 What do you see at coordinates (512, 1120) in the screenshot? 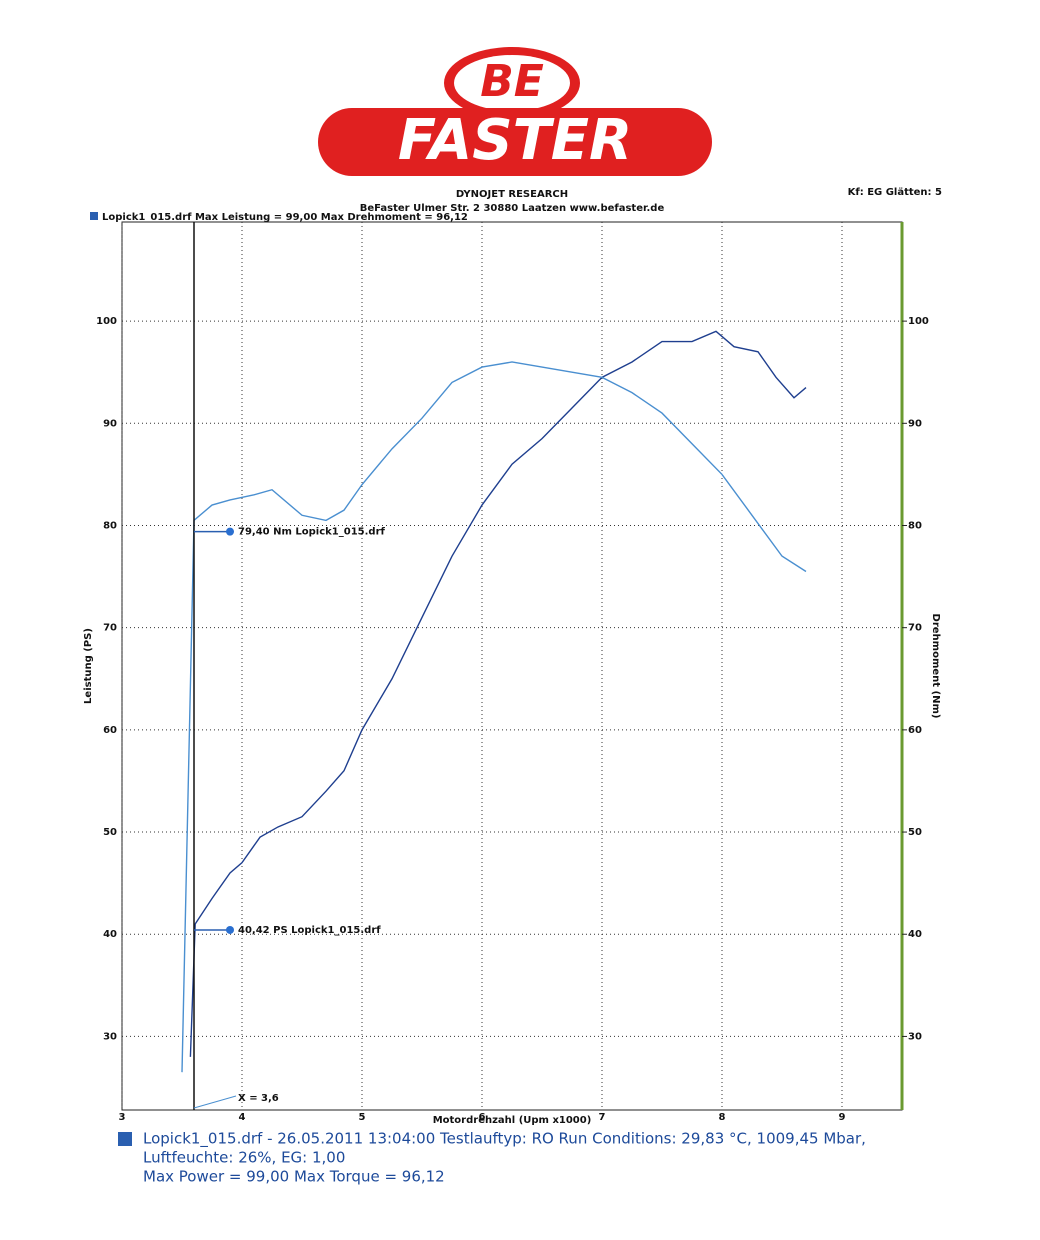
I see `x-axis-label: Motordrehzahl (Upm x1000)` at bounding box center [512, 1120].